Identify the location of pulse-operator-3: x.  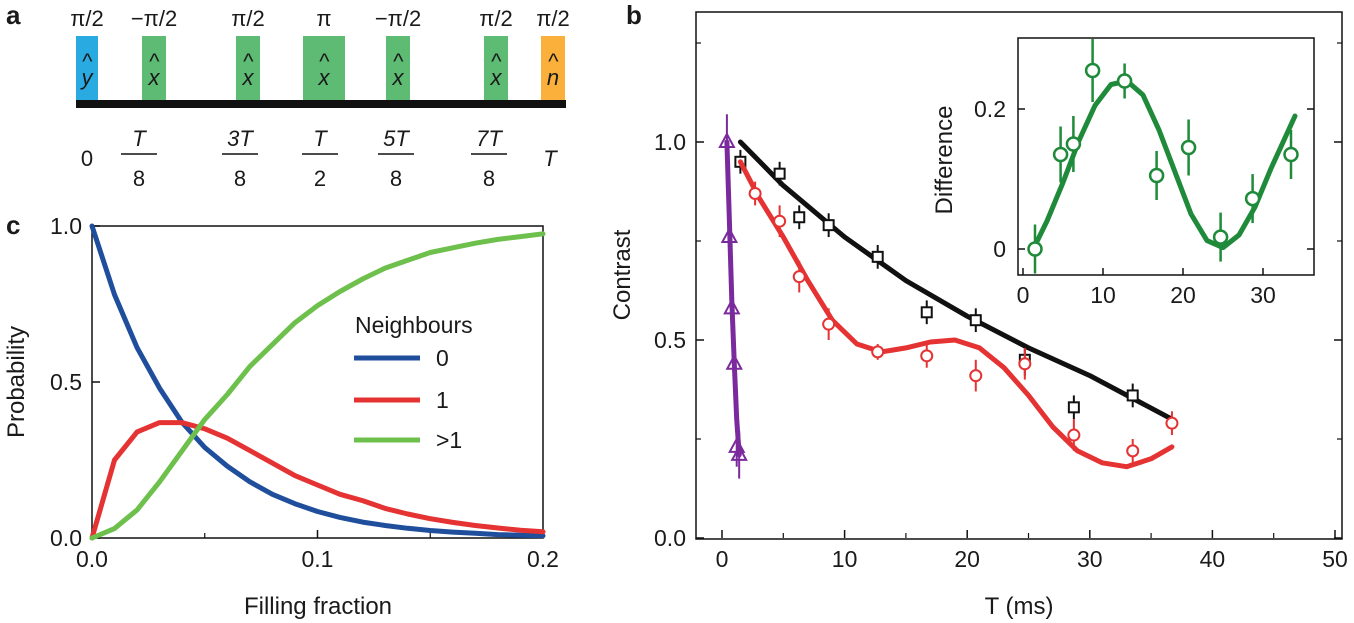
(324, 77).